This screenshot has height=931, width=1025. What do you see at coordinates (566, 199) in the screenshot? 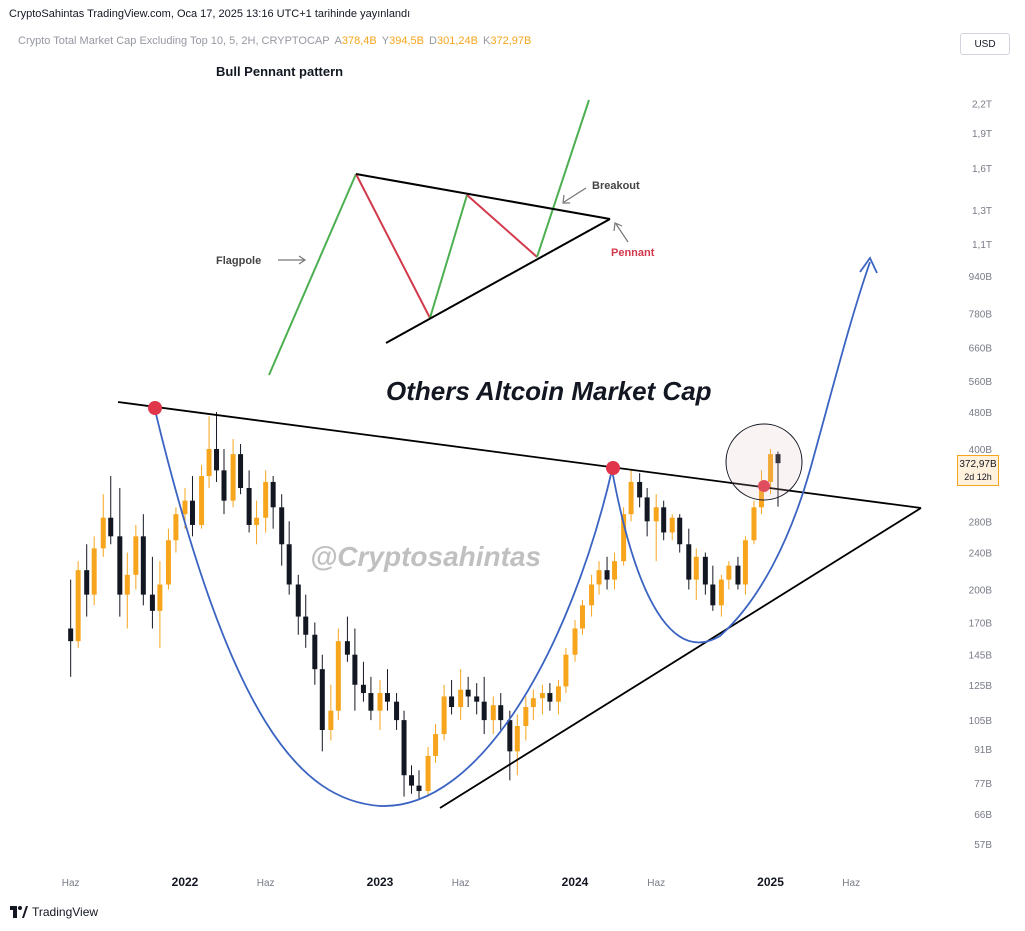
I see `breakout-pointer-arrowhead` at bounding box center [566, 199].